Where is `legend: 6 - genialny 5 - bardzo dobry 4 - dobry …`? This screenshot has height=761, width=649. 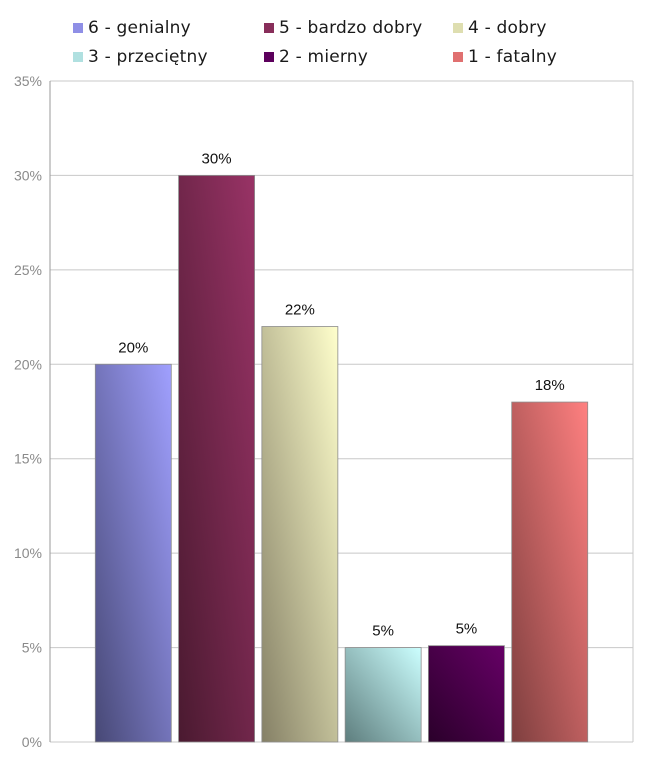
legend: 6 - genialny 5 - bardzo dobry 4 - dobry … is located at coordinates (324, 37).